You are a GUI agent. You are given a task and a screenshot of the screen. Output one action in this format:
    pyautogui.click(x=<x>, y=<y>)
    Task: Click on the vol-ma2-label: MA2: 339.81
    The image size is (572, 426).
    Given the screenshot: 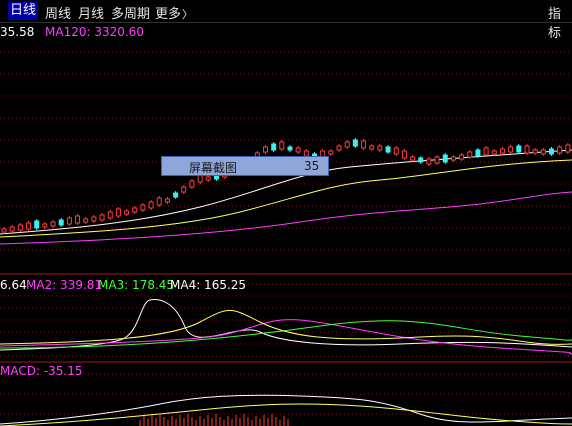 What is the action you would take?
    pyautogui.click(x=64, y=285)
    